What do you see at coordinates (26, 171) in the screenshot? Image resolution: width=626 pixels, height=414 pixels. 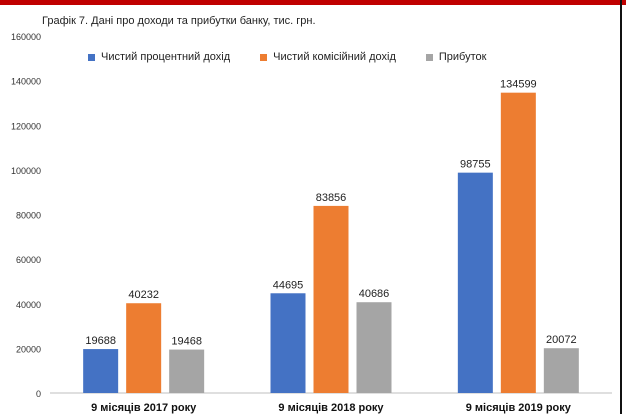 I see `y-tick-label: 100000` at bounding box center [26, 171].